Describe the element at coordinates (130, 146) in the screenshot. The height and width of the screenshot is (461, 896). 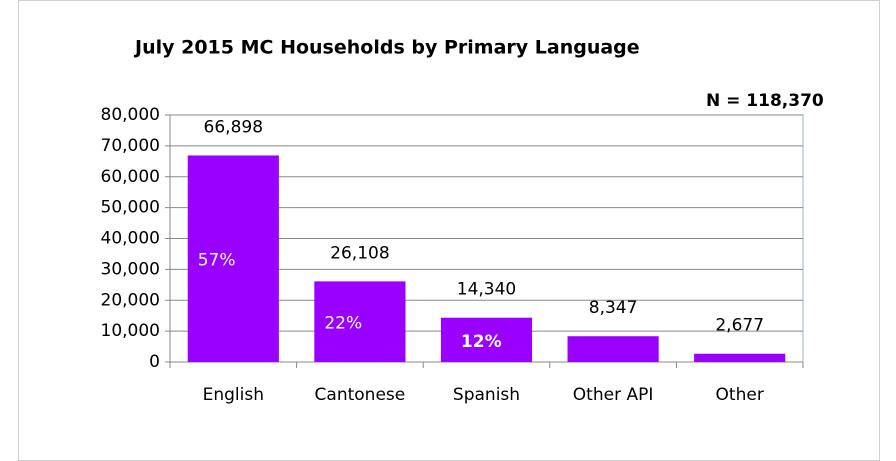
I see `y-tick-label: 70,000` at that location.